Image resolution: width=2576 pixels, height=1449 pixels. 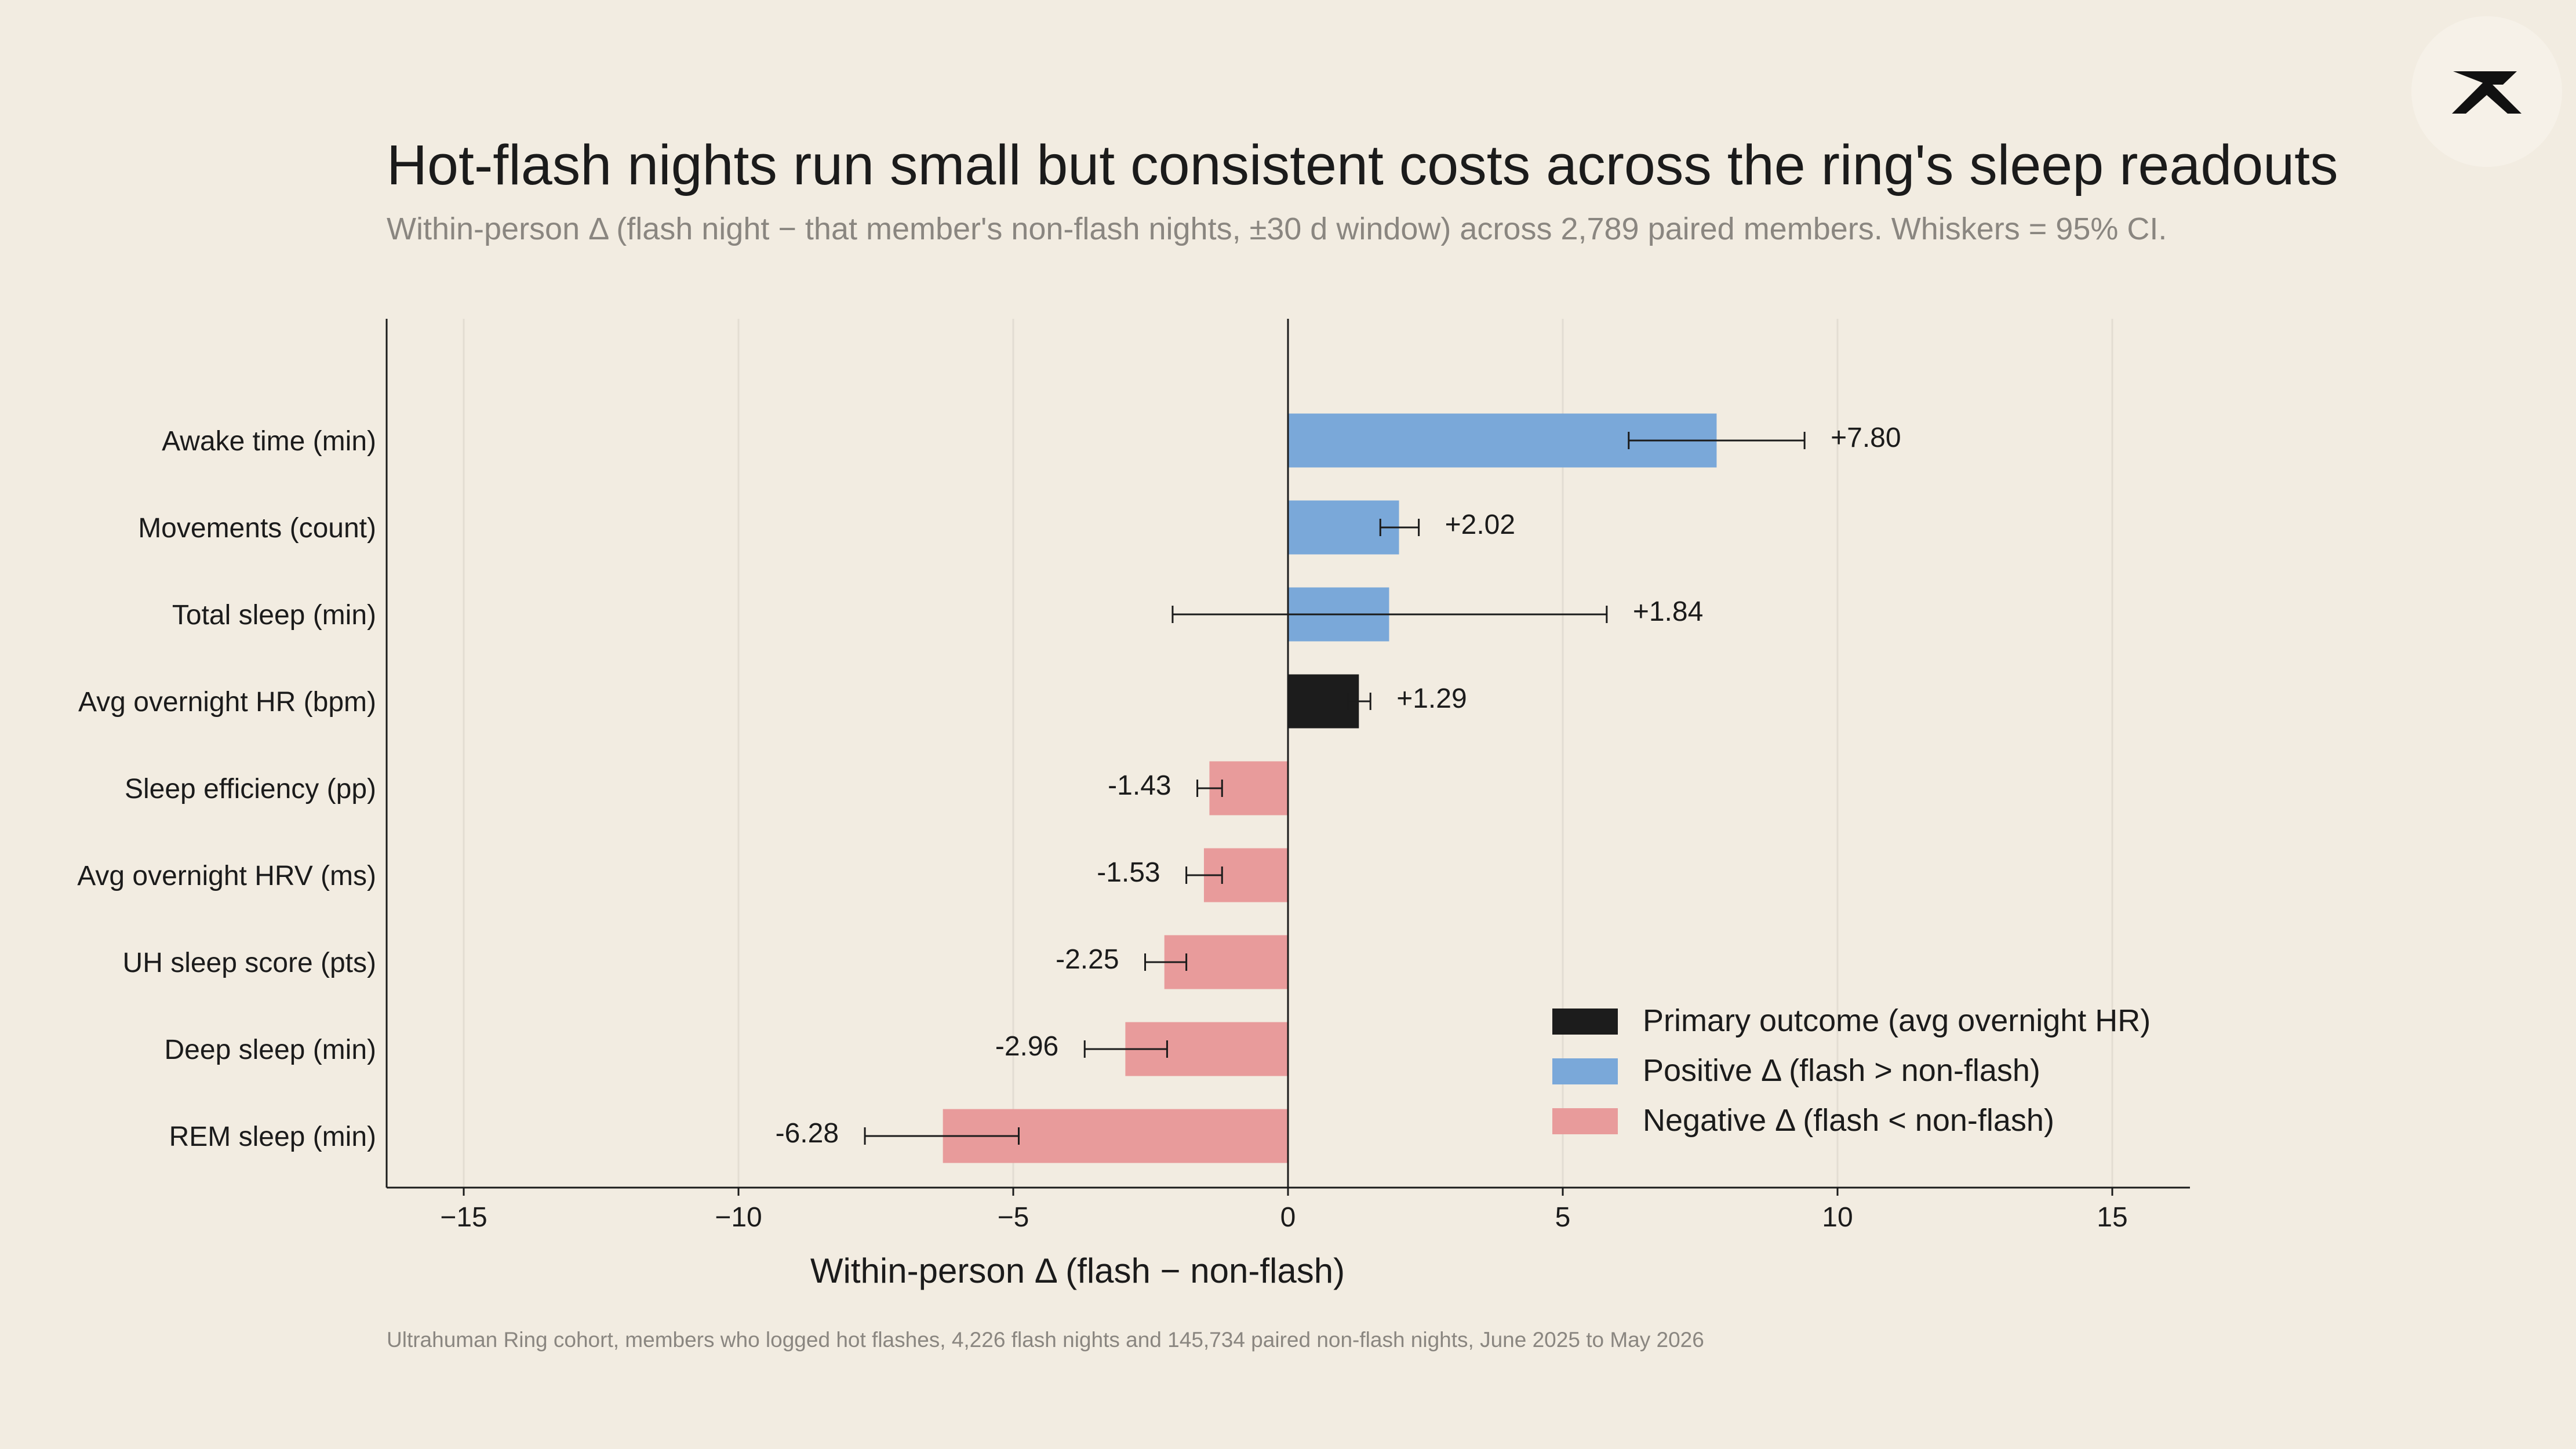 I want to click on value-label: -1.53, so click(x=1128, y=872).